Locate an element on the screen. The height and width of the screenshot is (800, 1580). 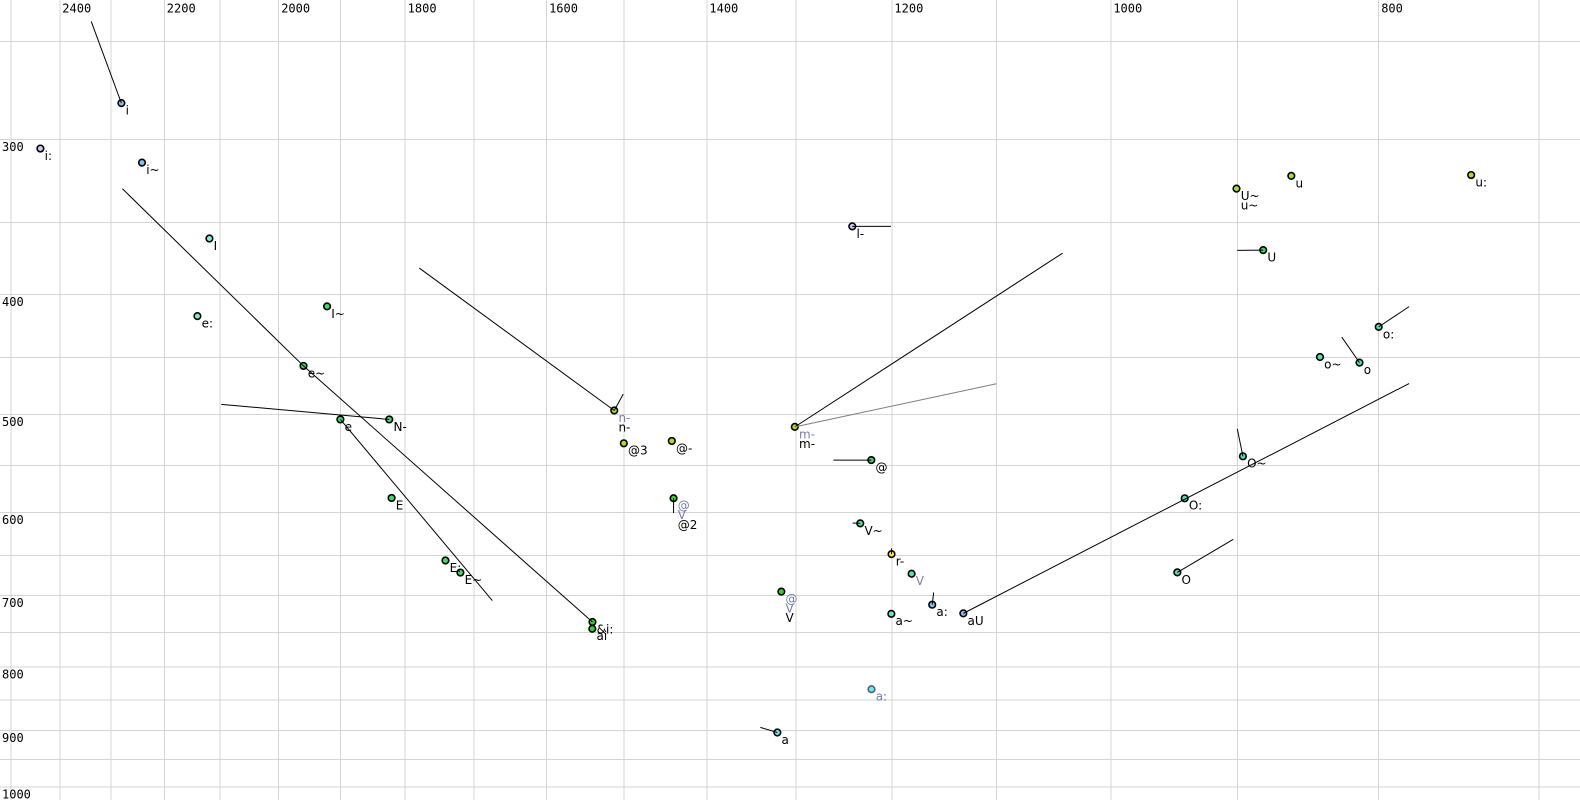
point-label-i~: i~ is located at coordinates (152, 170).